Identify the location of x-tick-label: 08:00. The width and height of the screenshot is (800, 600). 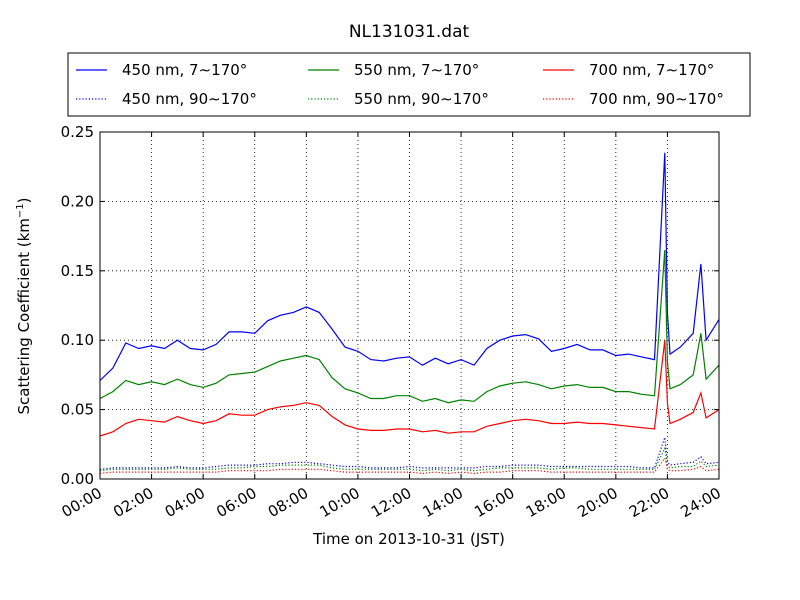
(288, 502).